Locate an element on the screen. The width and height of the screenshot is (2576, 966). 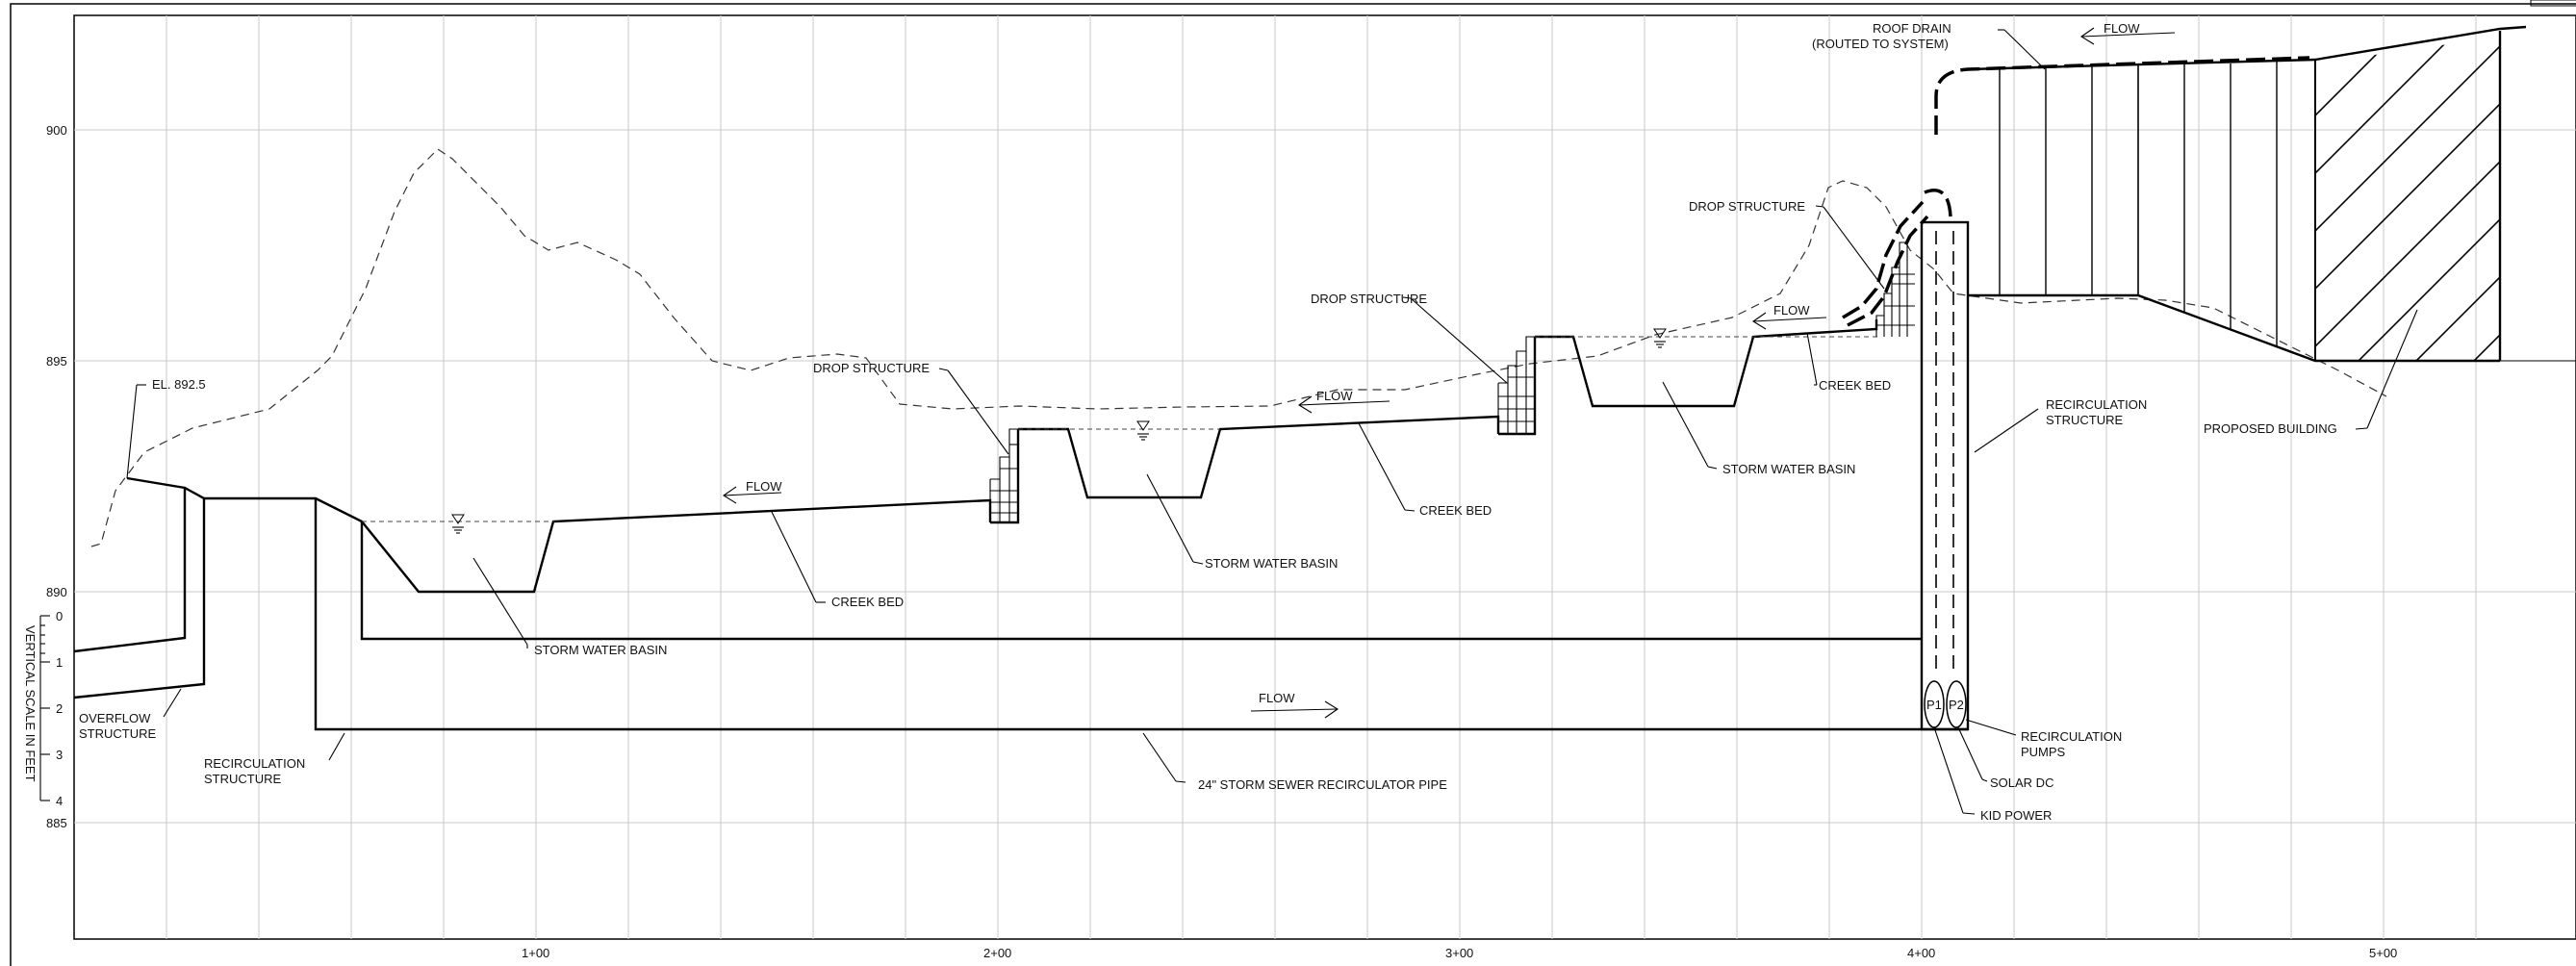
solar-leader is located at coordinates (1970, 753).